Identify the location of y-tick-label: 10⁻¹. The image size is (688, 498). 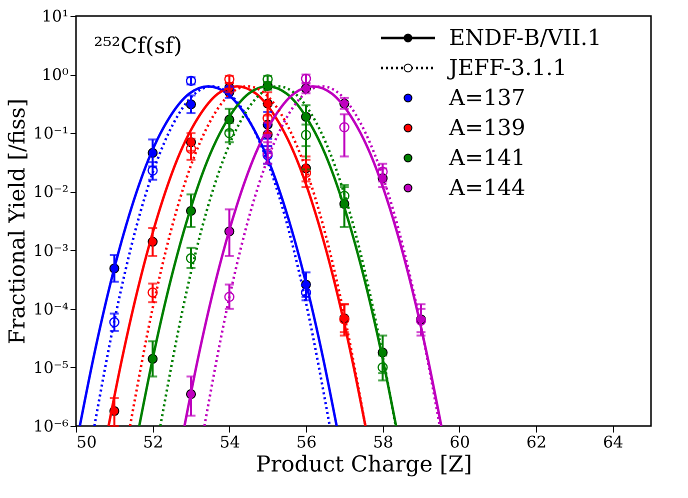
(50, 133).